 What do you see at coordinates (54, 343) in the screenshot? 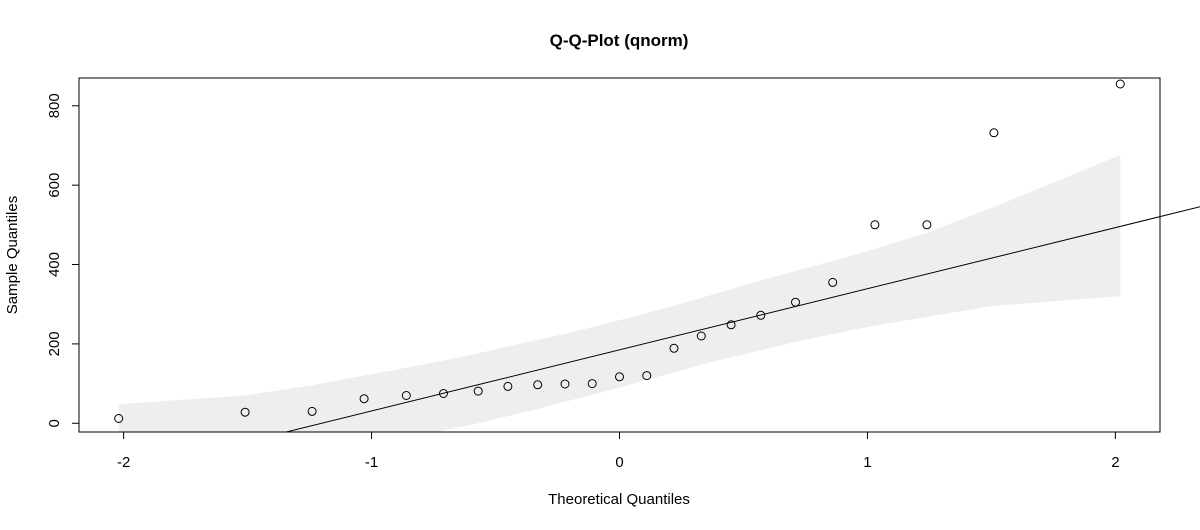
I see `y-tick-label: 200` at bounding box center [54, 343].